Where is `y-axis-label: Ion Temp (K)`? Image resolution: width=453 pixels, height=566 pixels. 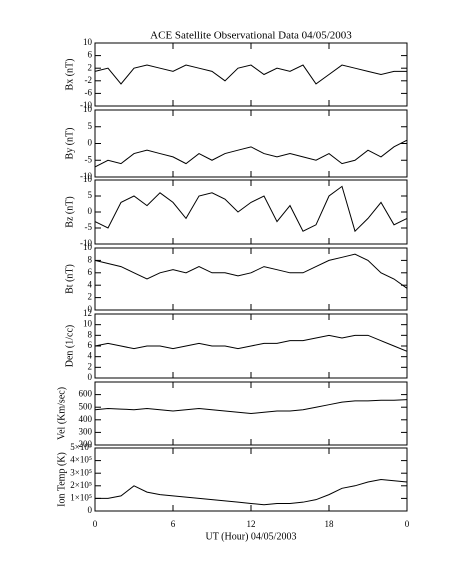
y-axis-label: Ion Temp (K) is located at coordinates (61, 479).